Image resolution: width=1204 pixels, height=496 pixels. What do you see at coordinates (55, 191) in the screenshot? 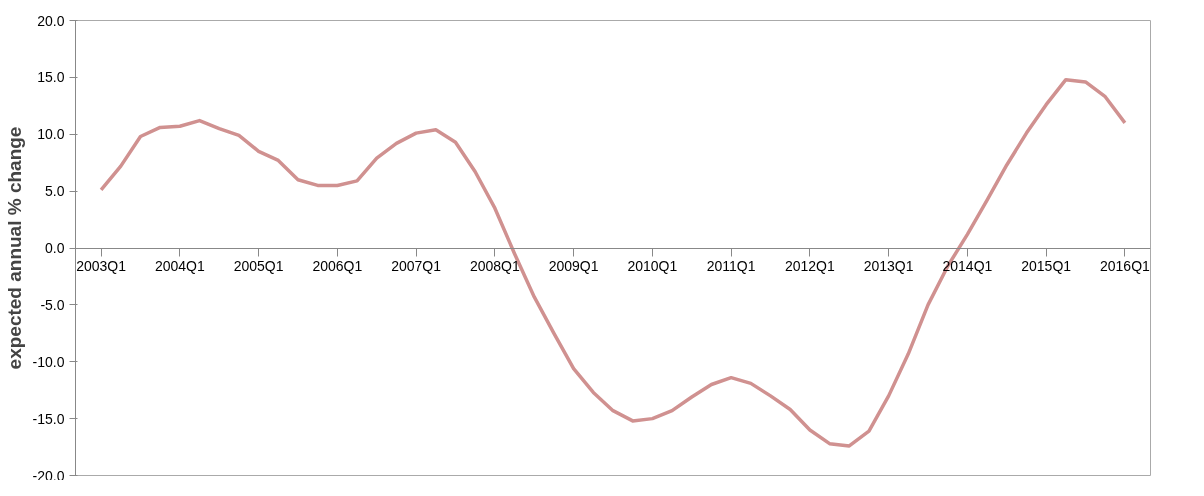
I see `y-tick-label: 5.0` at bounding box center [55, 191].